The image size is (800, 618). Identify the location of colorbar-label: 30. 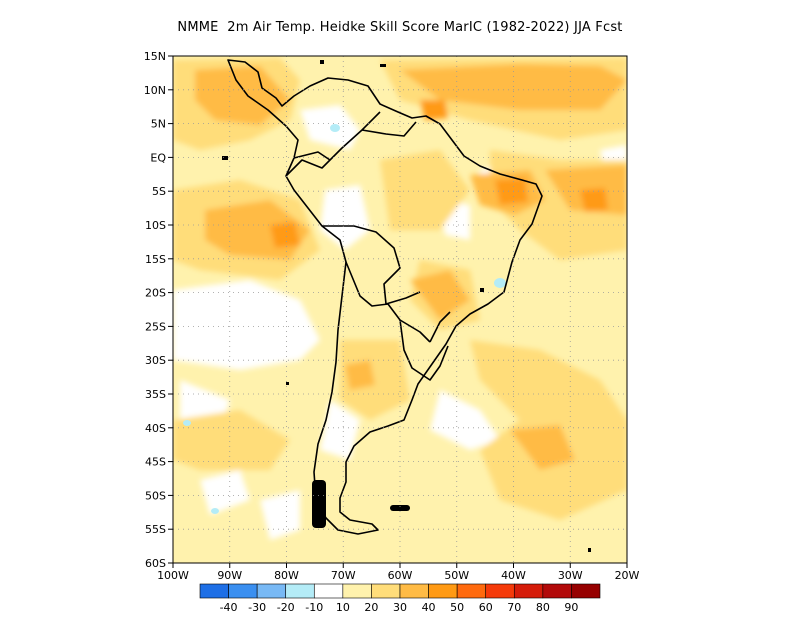
(400, 607).